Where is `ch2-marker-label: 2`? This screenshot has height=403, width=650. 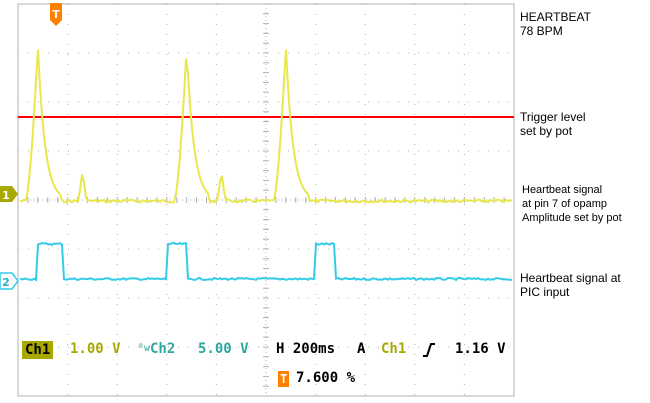 ch2-marker-label: 2 is located at coordinates (6, 282).